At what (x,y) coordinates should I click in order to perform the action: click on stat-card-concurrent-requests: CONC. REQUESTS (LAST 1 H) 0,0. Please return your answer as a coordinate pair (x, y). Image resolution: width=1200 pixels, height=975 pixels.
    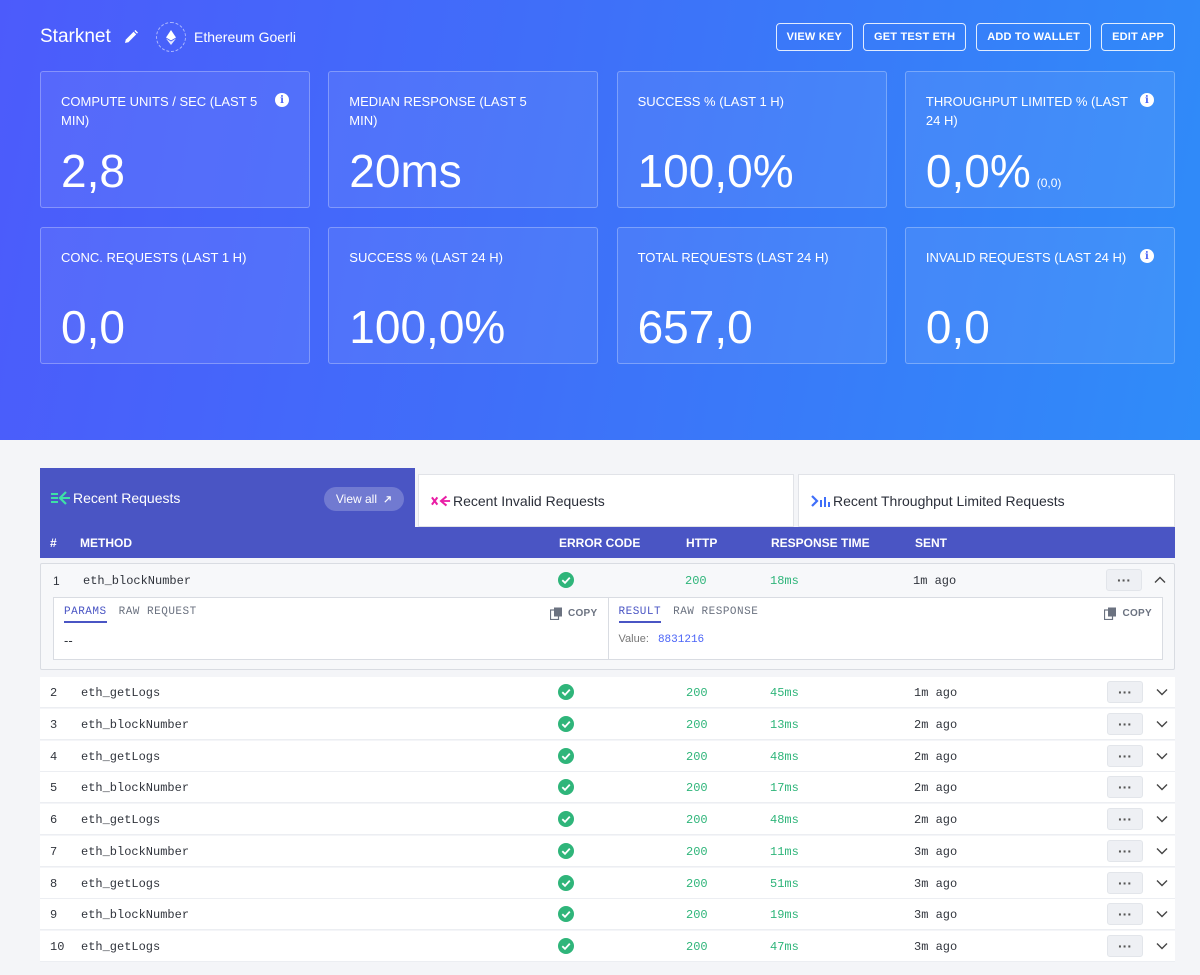
    Looking at the image, I should click on (175, 295).